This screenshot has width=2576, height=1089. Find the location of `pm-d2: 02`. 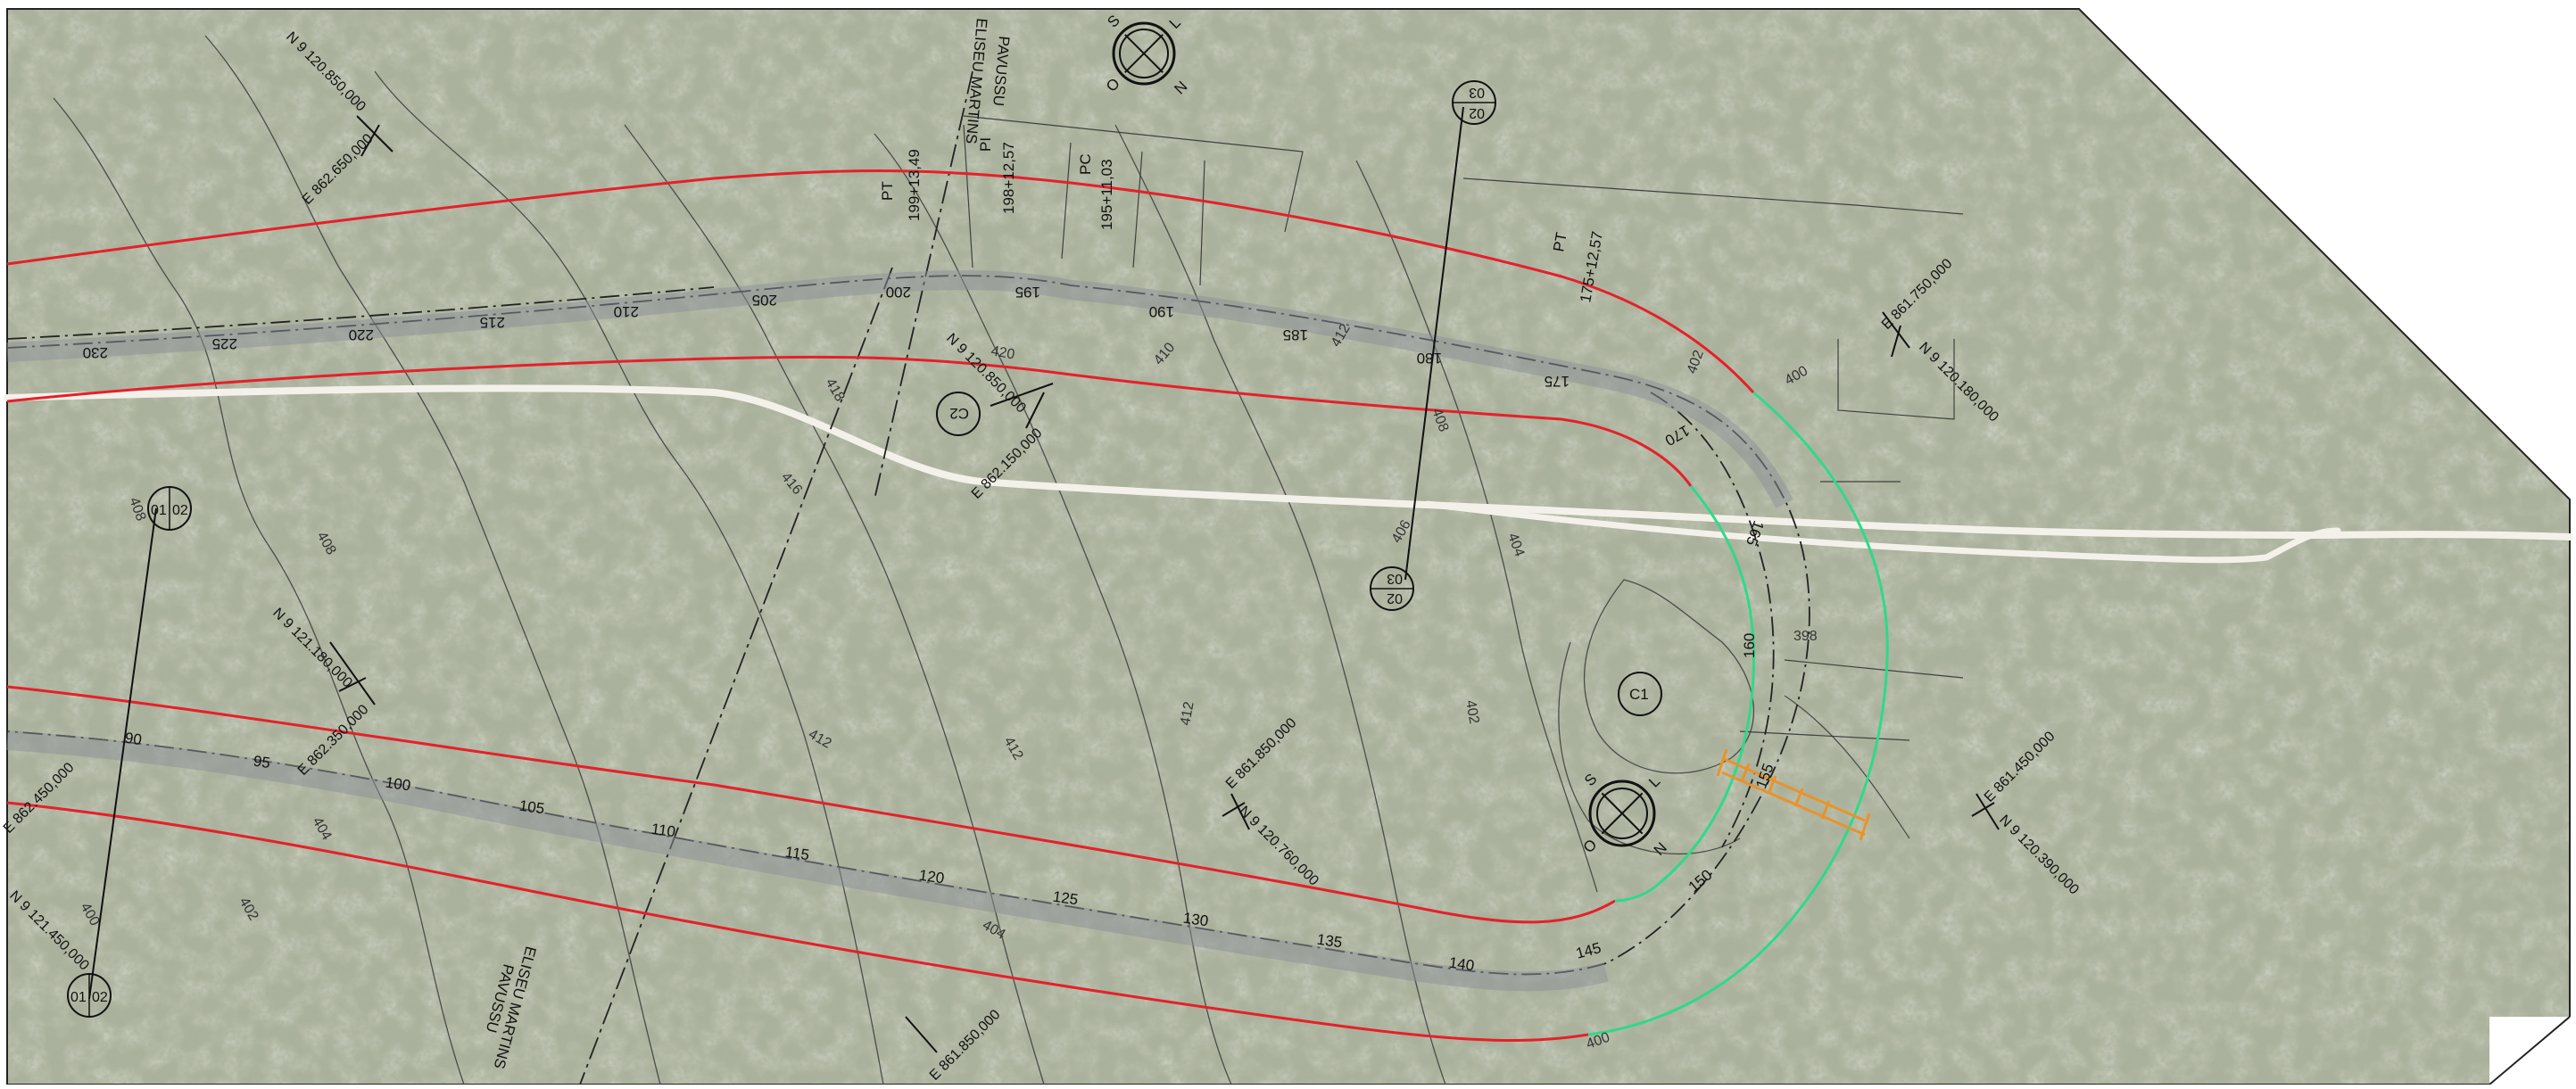

pm-d2: 02 is located at coordinates (100, 997).